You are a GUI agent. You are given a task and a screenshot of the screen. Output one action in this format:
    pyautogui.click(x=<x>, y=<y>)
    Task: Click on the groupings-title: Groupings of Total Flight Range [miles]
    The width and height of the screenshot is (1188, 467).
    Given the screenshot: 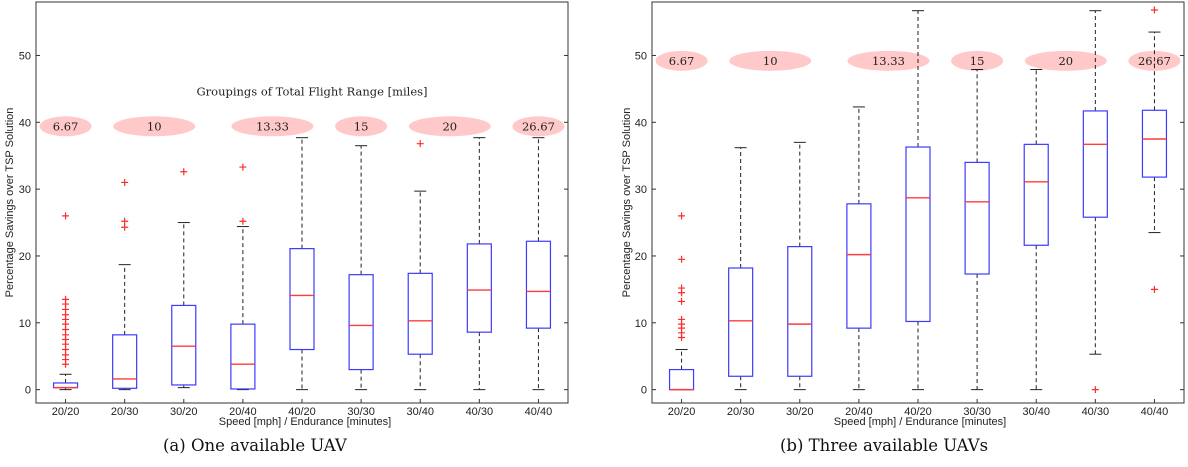 What is the action you would take?
    pyautogui.click(x=311, y=92)
    